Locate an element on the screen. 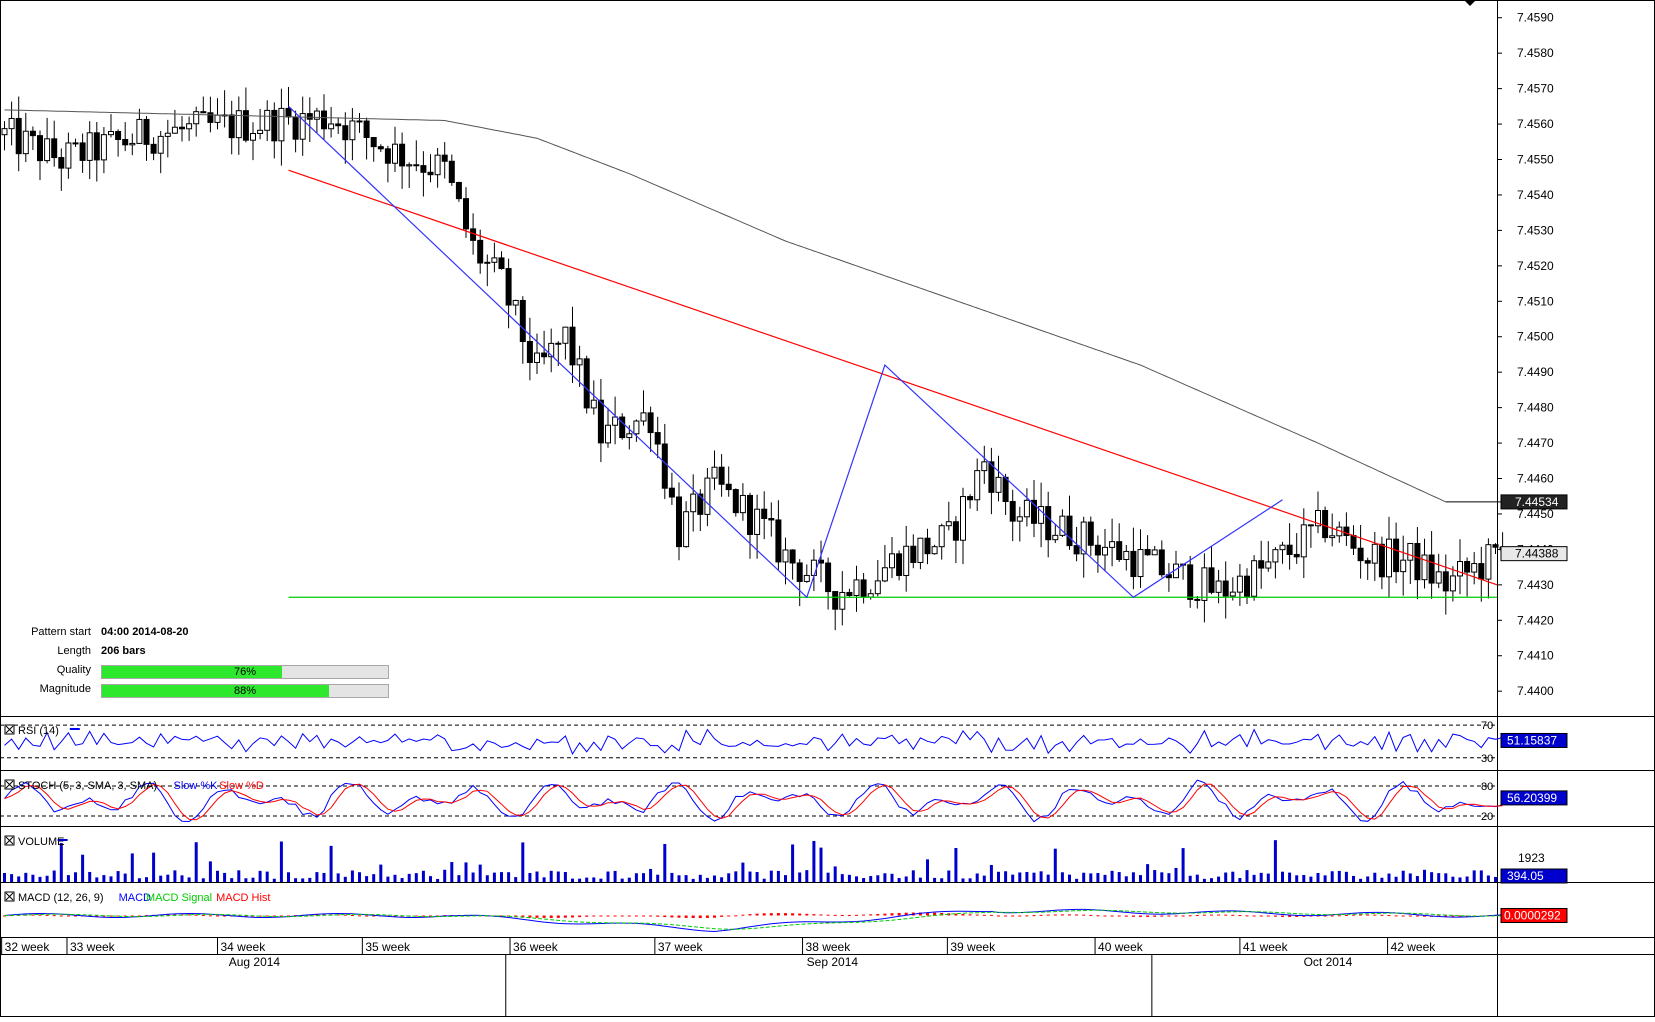 The image size is (1655, 1022). price-tick-label: 7.4530 is located at coordinates (1535, 230).